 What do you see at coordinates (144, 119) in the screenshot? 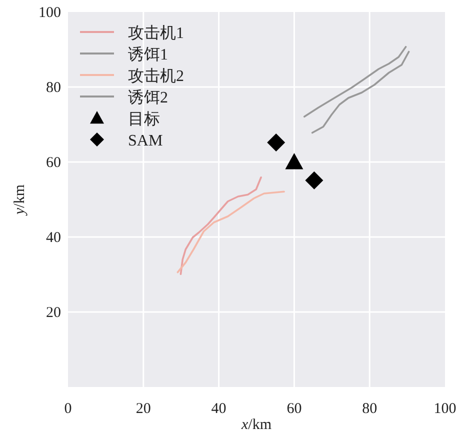
I see `legend-label: 目标` at bounding box center [144, 119].